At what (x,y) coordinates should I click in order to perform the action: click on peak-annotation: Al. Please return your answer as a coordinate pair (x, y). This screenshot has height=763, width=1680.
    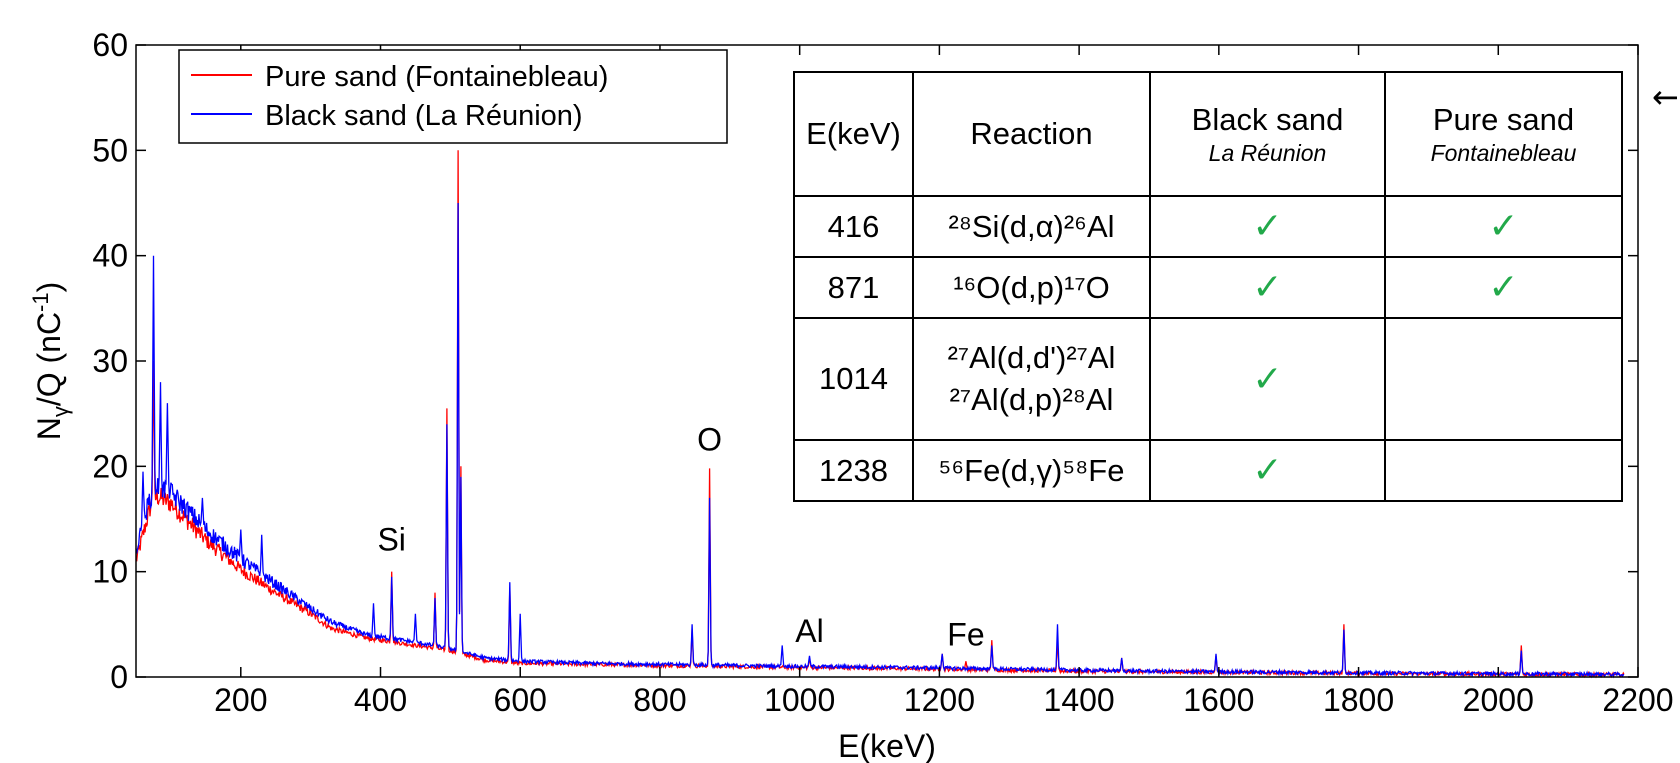
    Looking at the image, I should click on (809, 631).